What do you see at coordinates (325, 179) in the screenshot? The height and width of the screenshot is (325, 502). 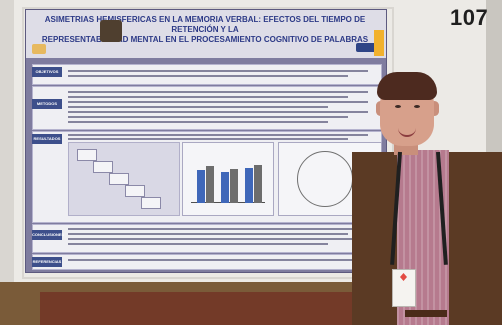 I see `circle-plot` at bounding box center [325, 179].